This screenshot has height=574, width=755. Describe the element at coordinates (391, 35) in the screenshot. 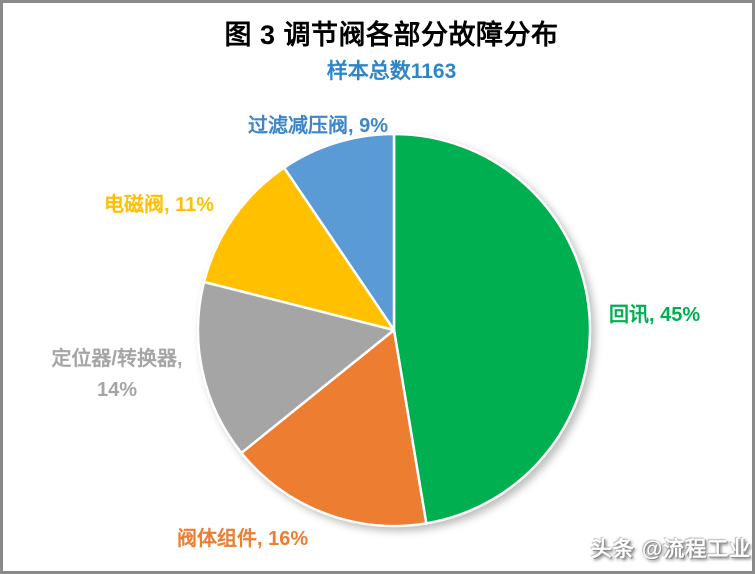

I see `chart-title: 图 3 调节阀各部分故障分布` at that location.